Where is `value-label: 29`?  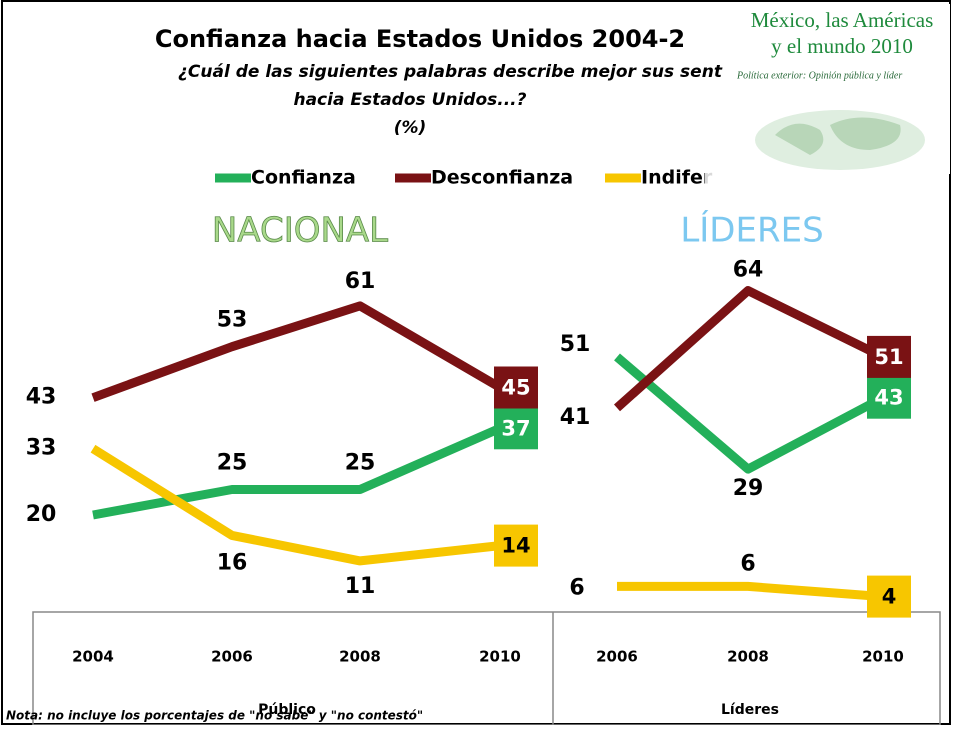 value-label: 29 is located at coordinates (748, 488).